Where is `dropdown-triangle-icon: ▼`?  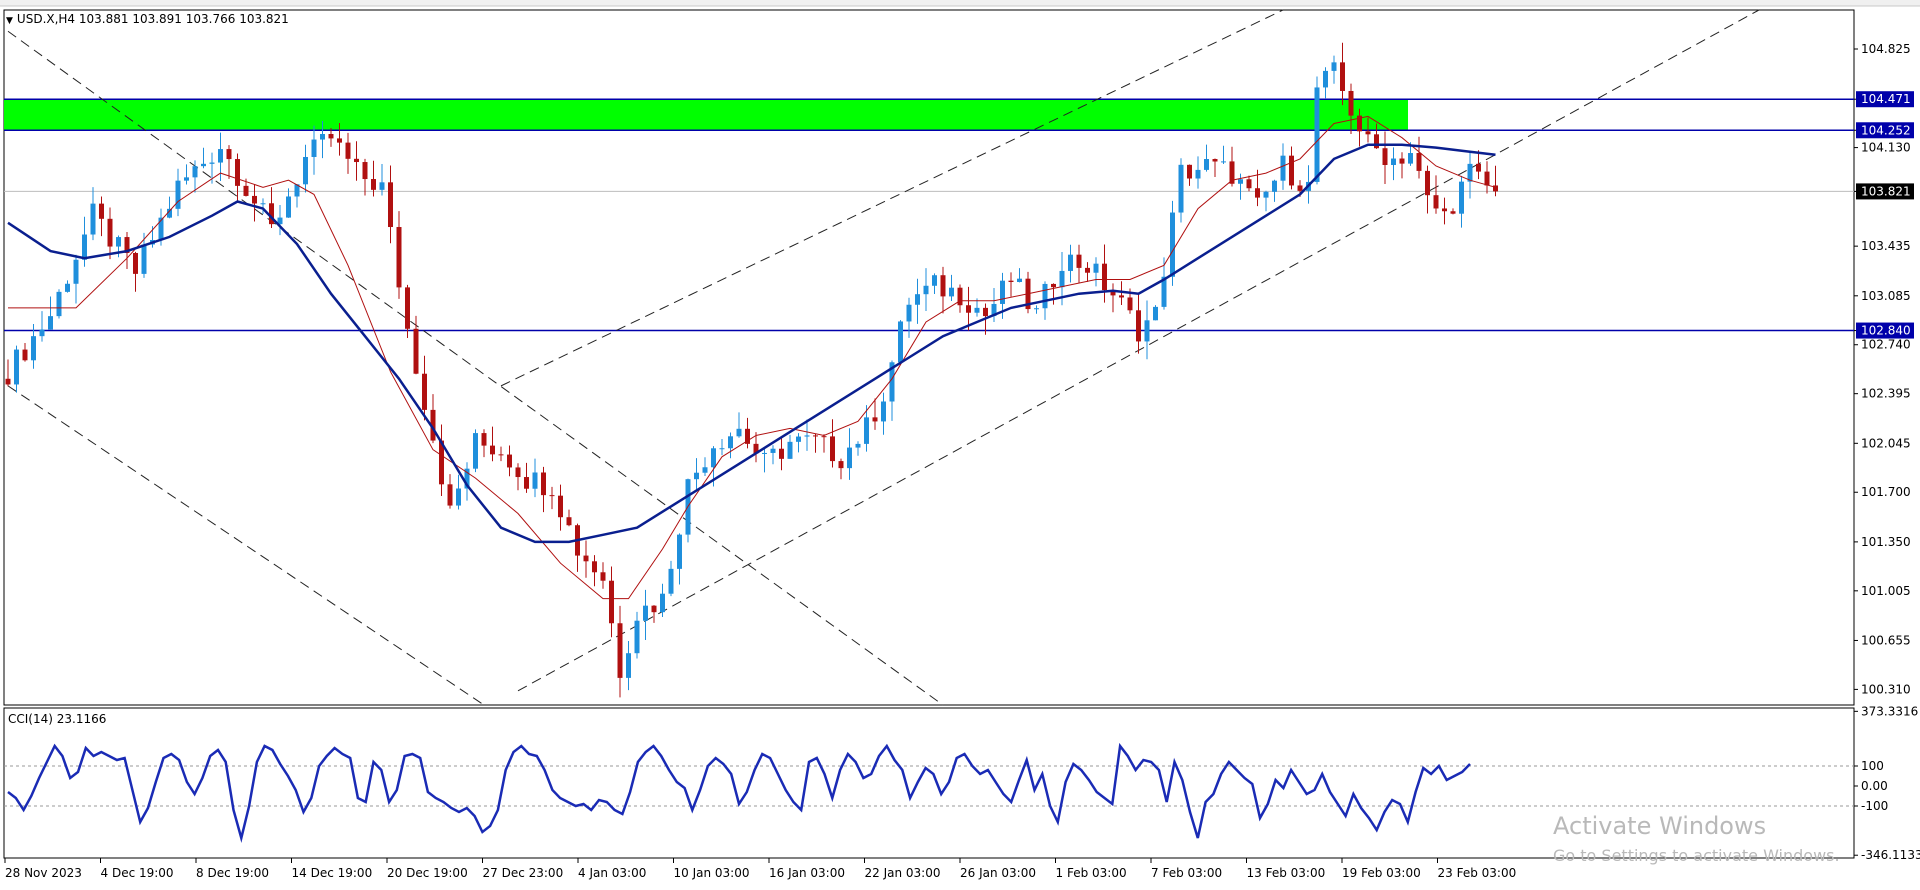 dropdown-triangle-icon: ▼ is located at coordinates (9, 21).